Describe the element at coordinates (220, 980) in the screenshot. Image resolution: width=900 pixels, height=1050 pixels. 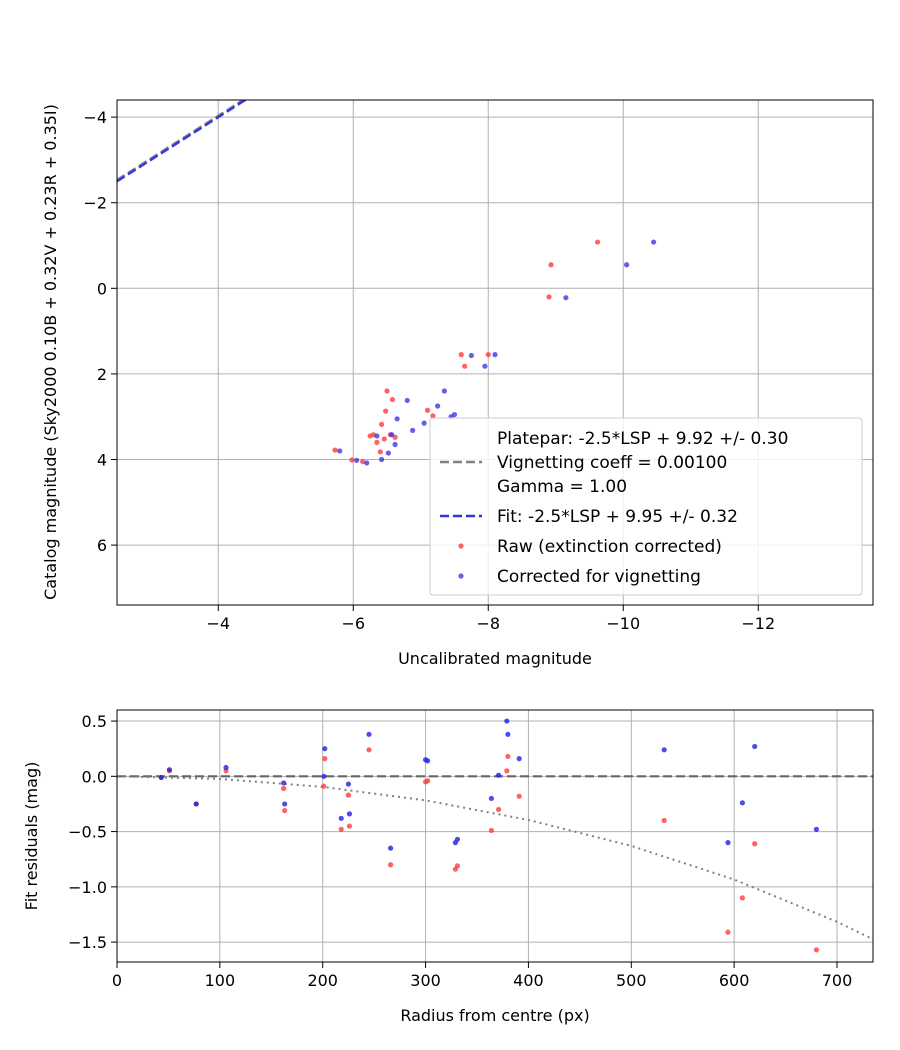
I see `x-tick-label: 100` at that location.